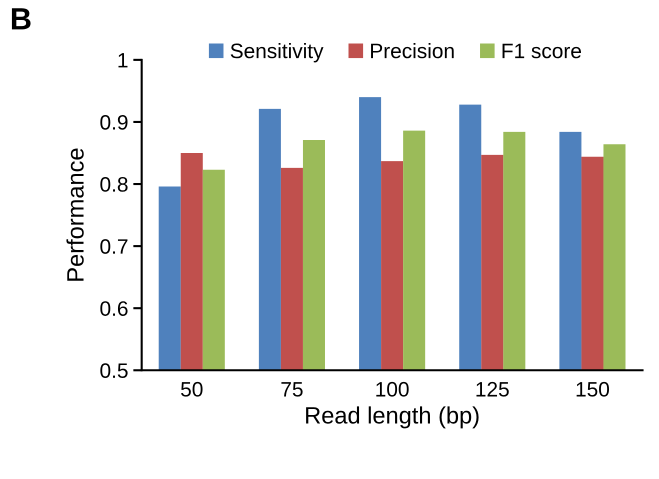 The image size is (659, 479). What do you see at coordinates (75, 214) in the screenshot?
I see `y-axis-title: Performance` at bounding box center [75, 214].